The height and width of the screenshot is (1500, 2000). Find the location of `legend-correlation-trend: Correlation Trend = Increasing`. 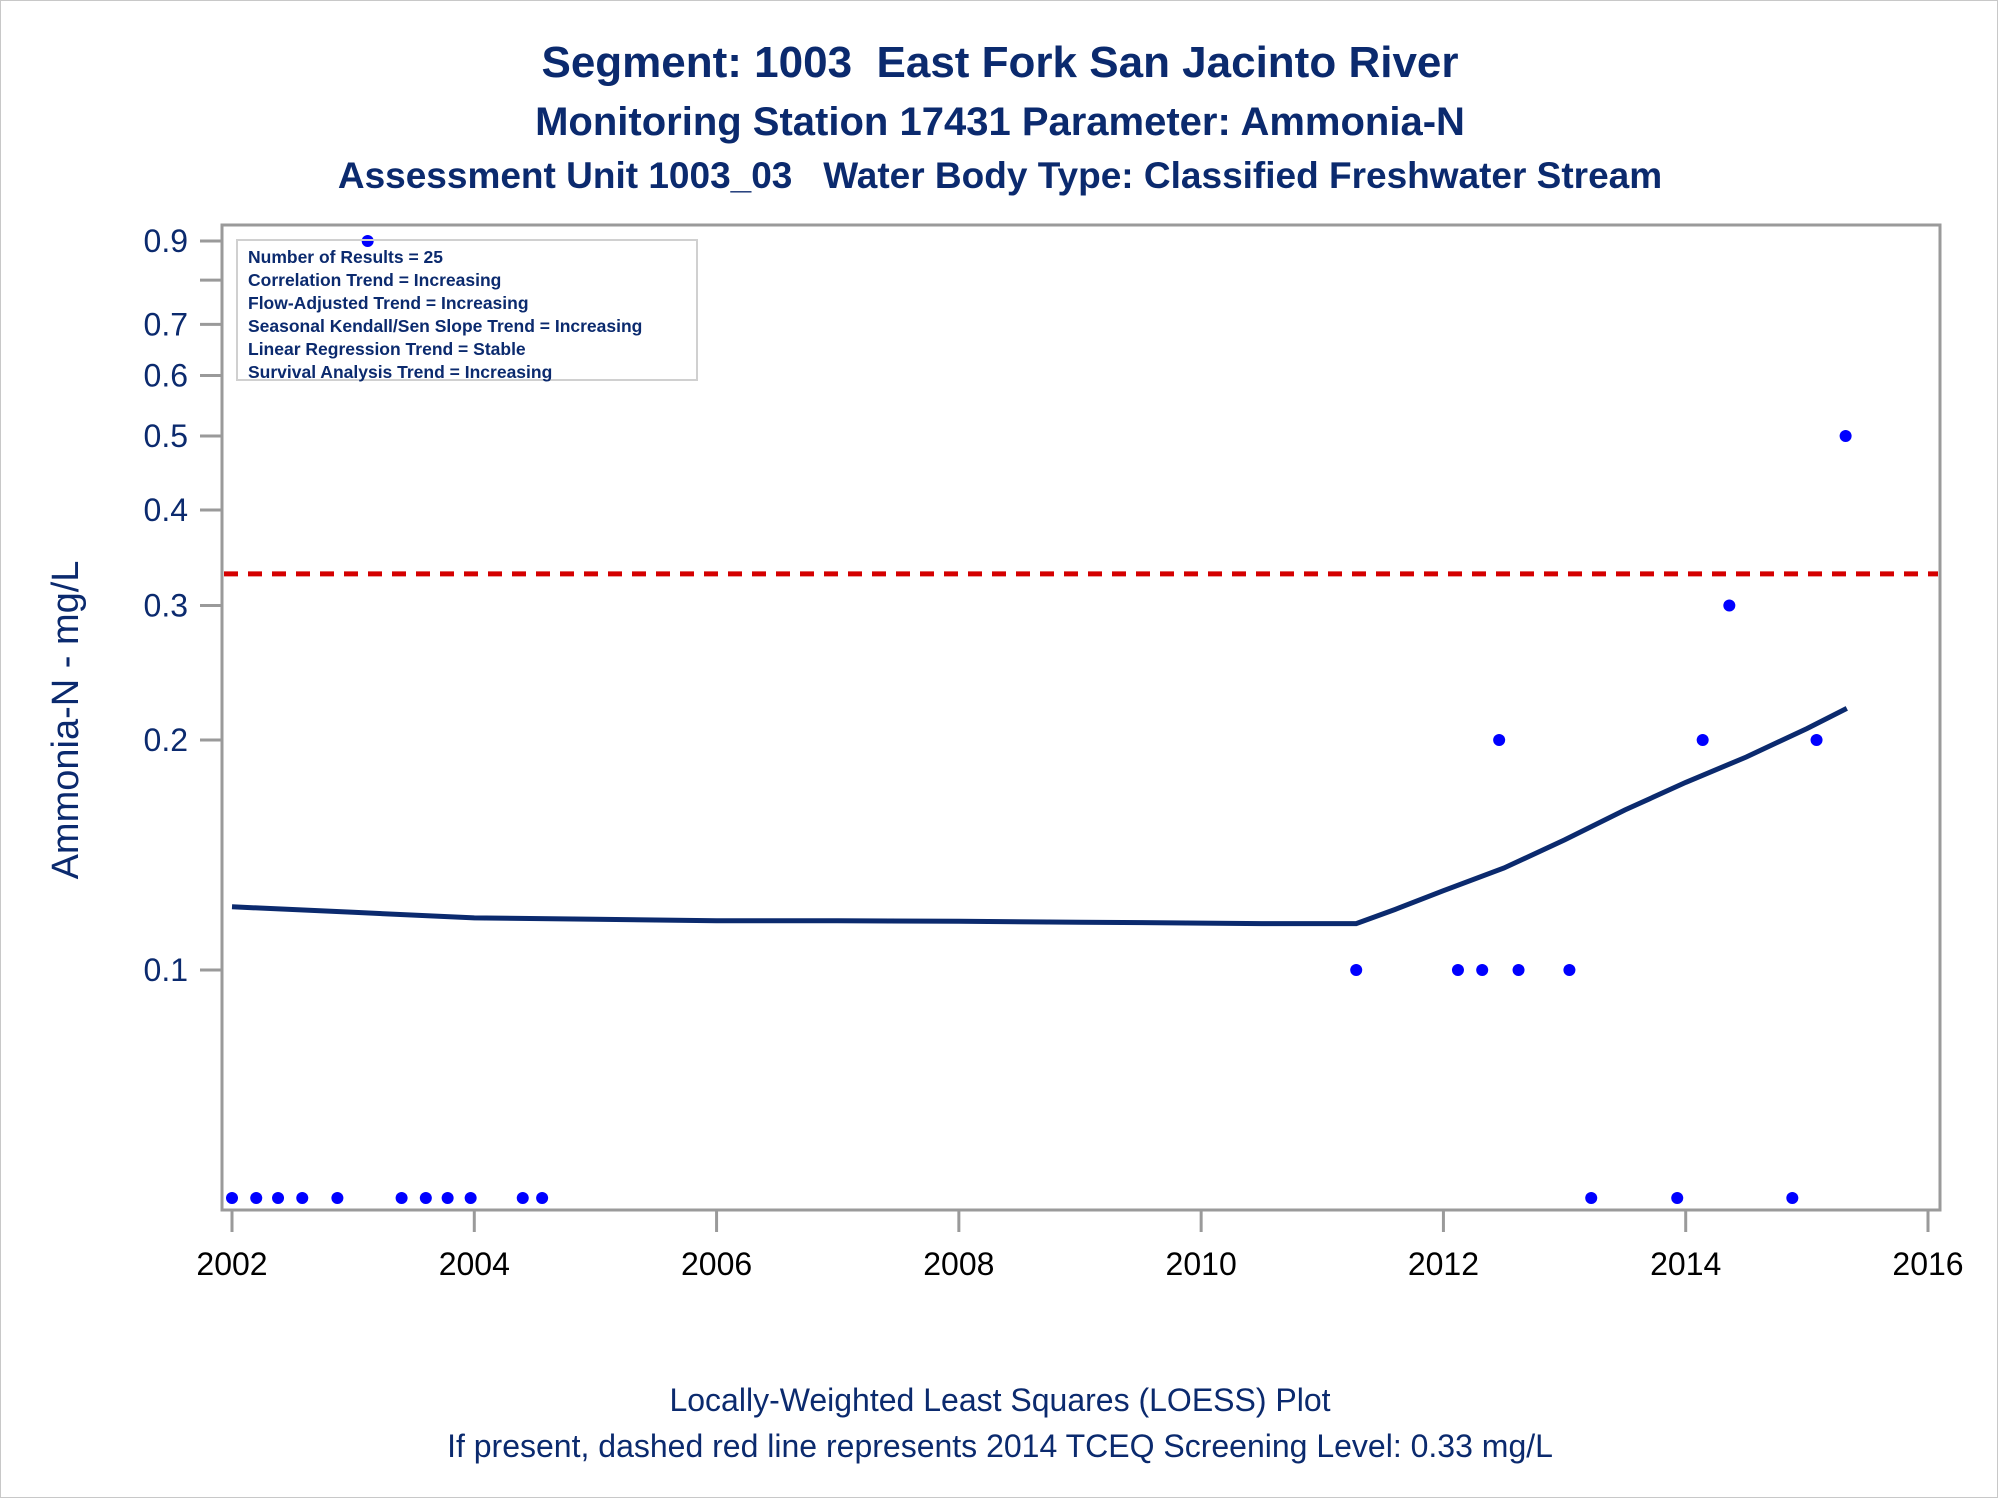

legend-correlation-trend: Correlation Trend = Increasing is located at coordinates (375, 280).